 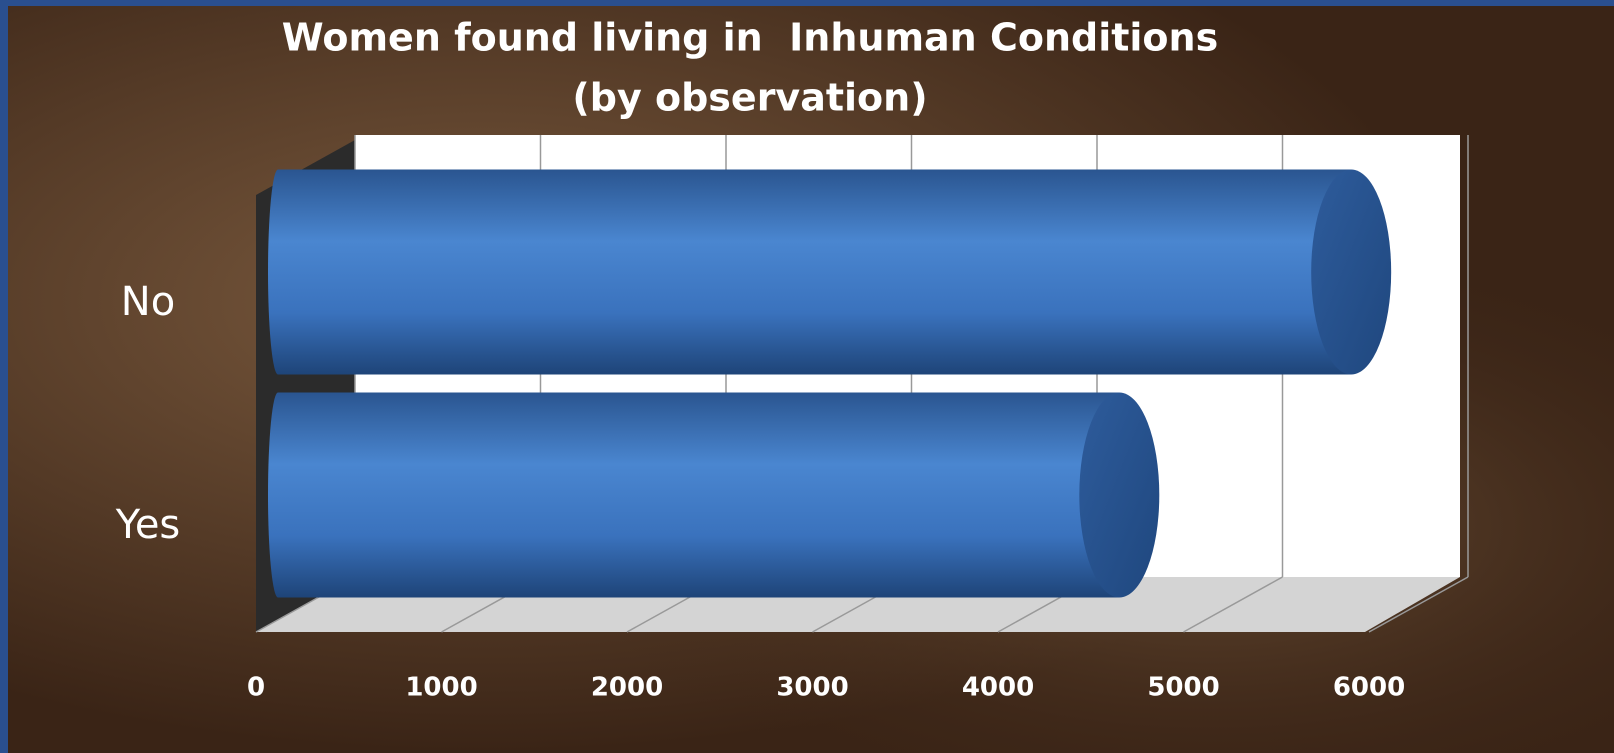 I want to click on x-tick-label: 0, so click(x=256, y=688).